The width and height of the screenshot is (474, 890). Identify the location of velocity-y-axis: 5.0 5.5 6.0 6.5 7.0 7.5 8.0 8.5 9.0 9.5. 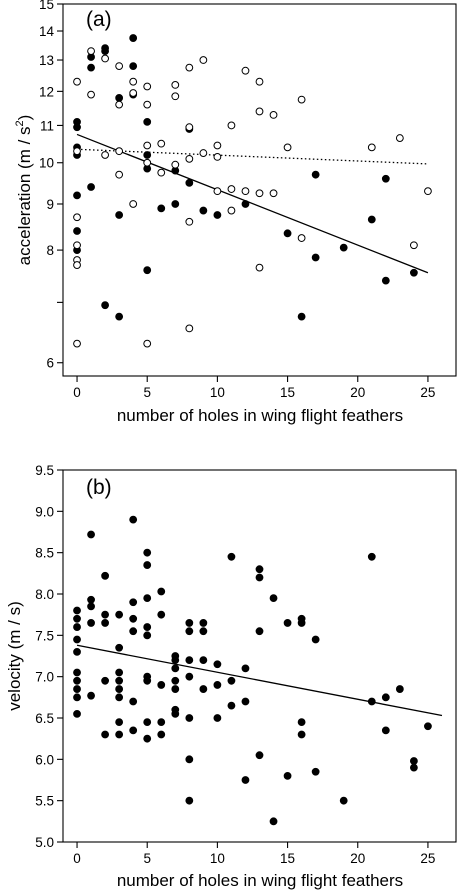
(49, 656).